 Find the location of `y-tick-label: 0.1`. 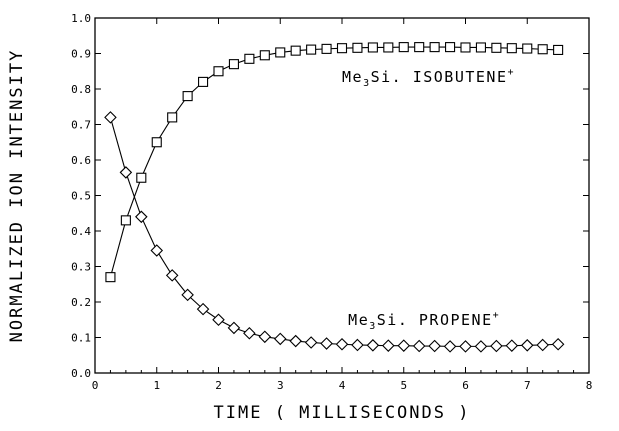

y-tick-label: 0.1 is located at coordinates (81, 338).